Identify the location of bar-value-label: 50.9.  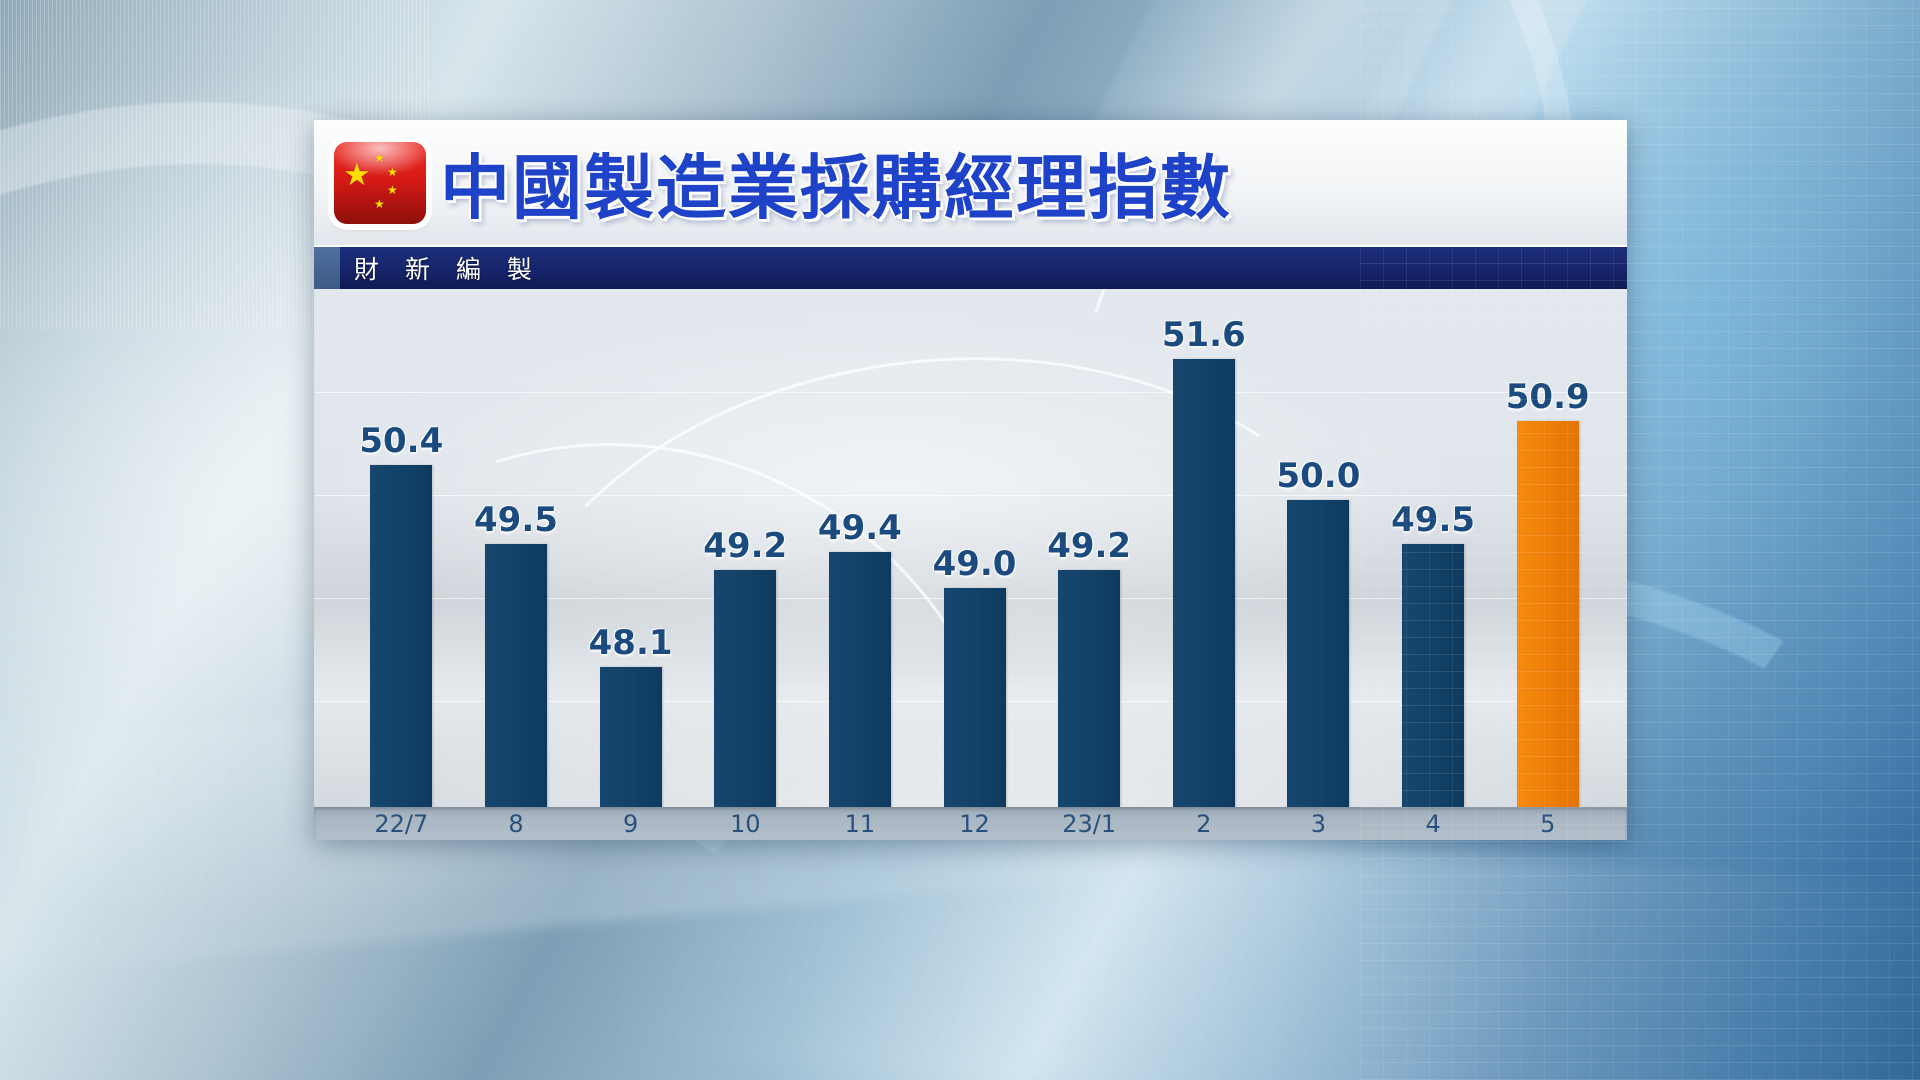
(1547, 397).